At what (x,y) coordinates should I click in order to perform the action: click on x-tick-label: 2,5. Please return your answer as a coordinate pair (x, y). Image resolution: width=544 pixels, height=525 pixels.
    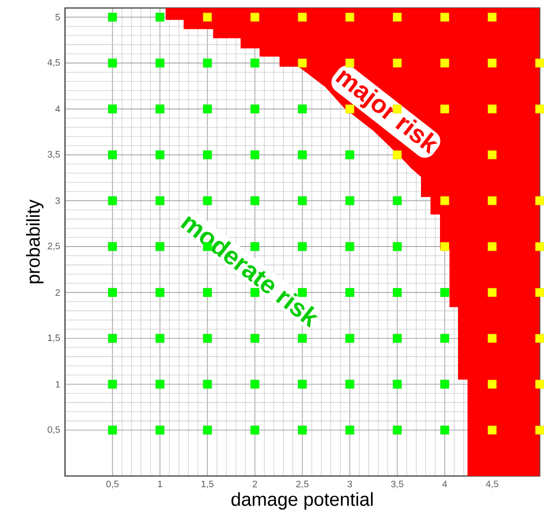
    Looking at the image, I should click on (302, 484).